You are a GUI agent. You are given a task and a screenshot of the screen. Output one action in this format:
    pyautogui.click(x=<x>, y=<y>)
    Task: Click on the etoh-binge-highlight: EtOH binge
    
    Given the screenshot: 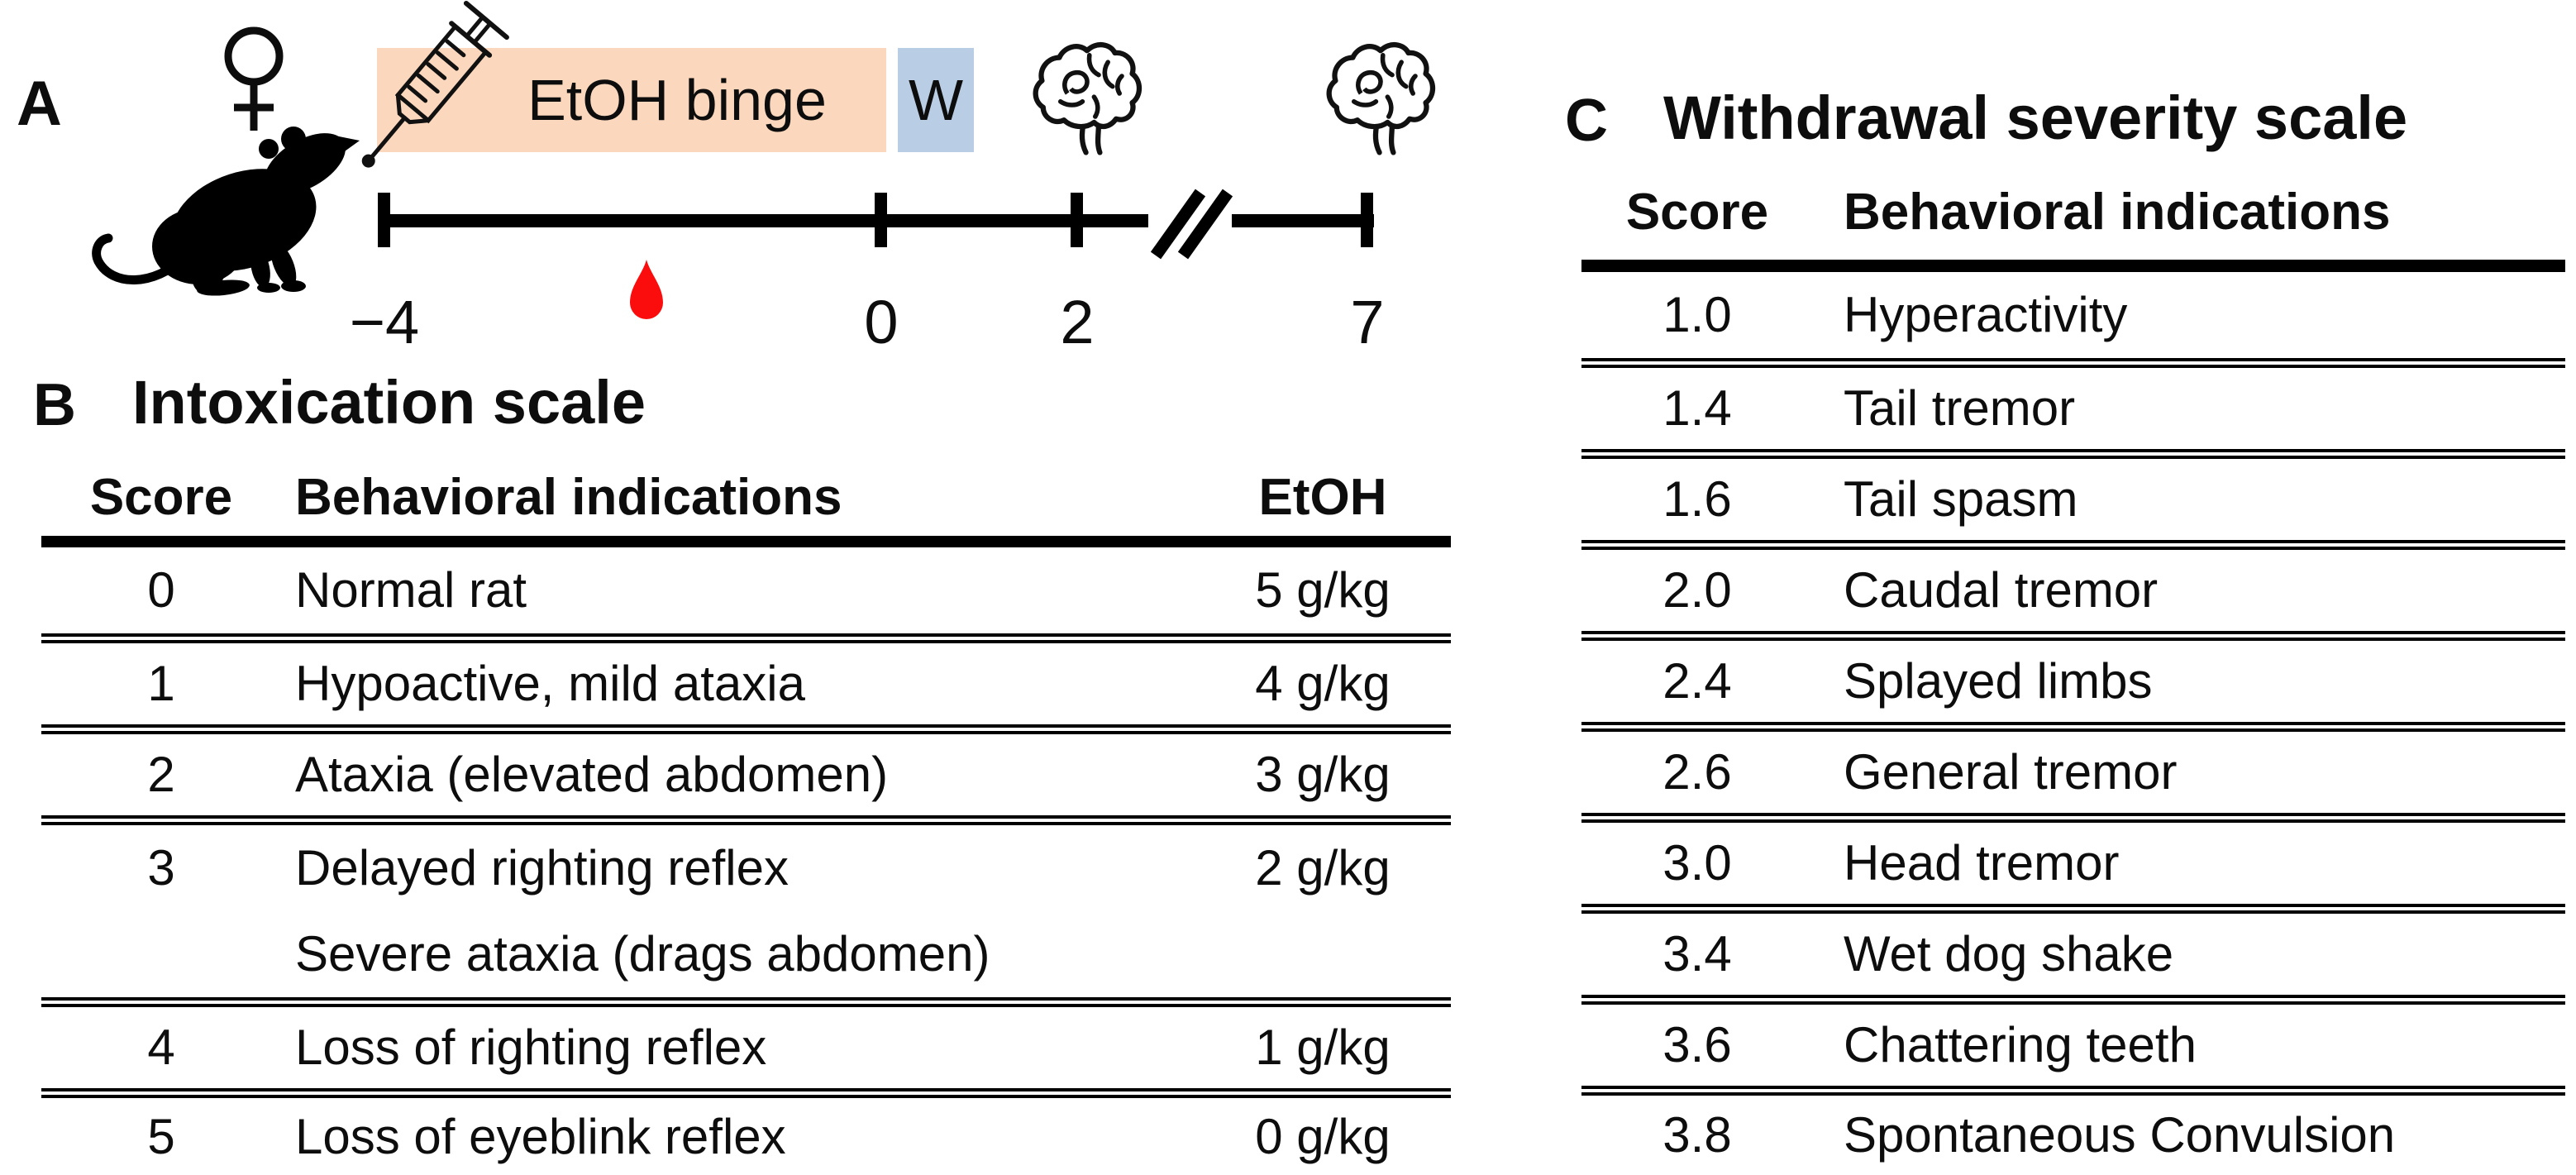 What is the action you would take?
    pyautogui.click(x=631, y=100)
    